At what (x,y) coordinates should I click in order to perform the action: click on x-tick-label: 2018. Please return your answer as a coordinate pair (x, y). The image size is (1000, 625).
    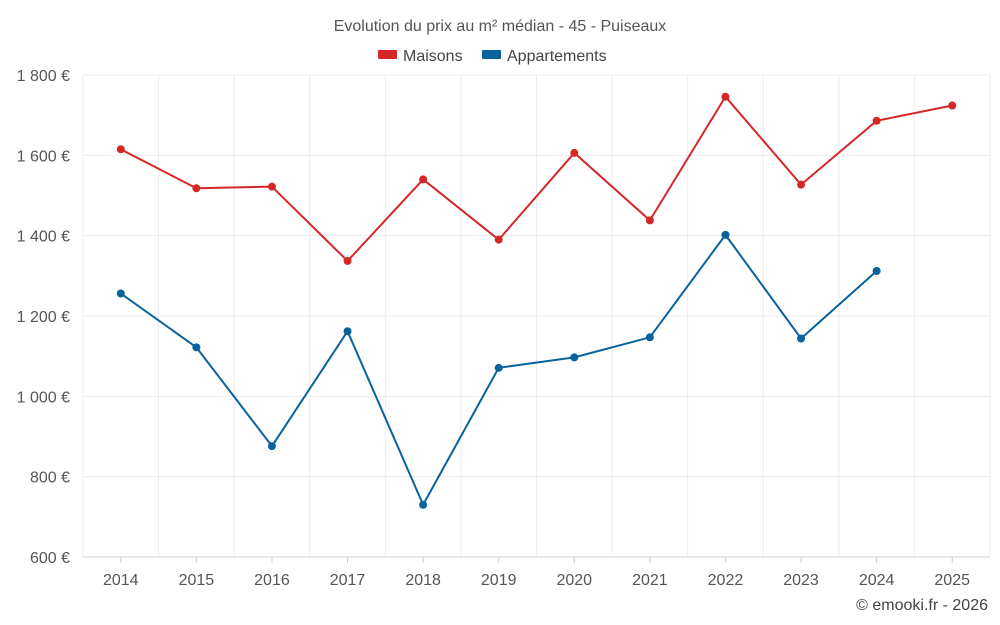
    Looking at the image, I should click on (423, 580).